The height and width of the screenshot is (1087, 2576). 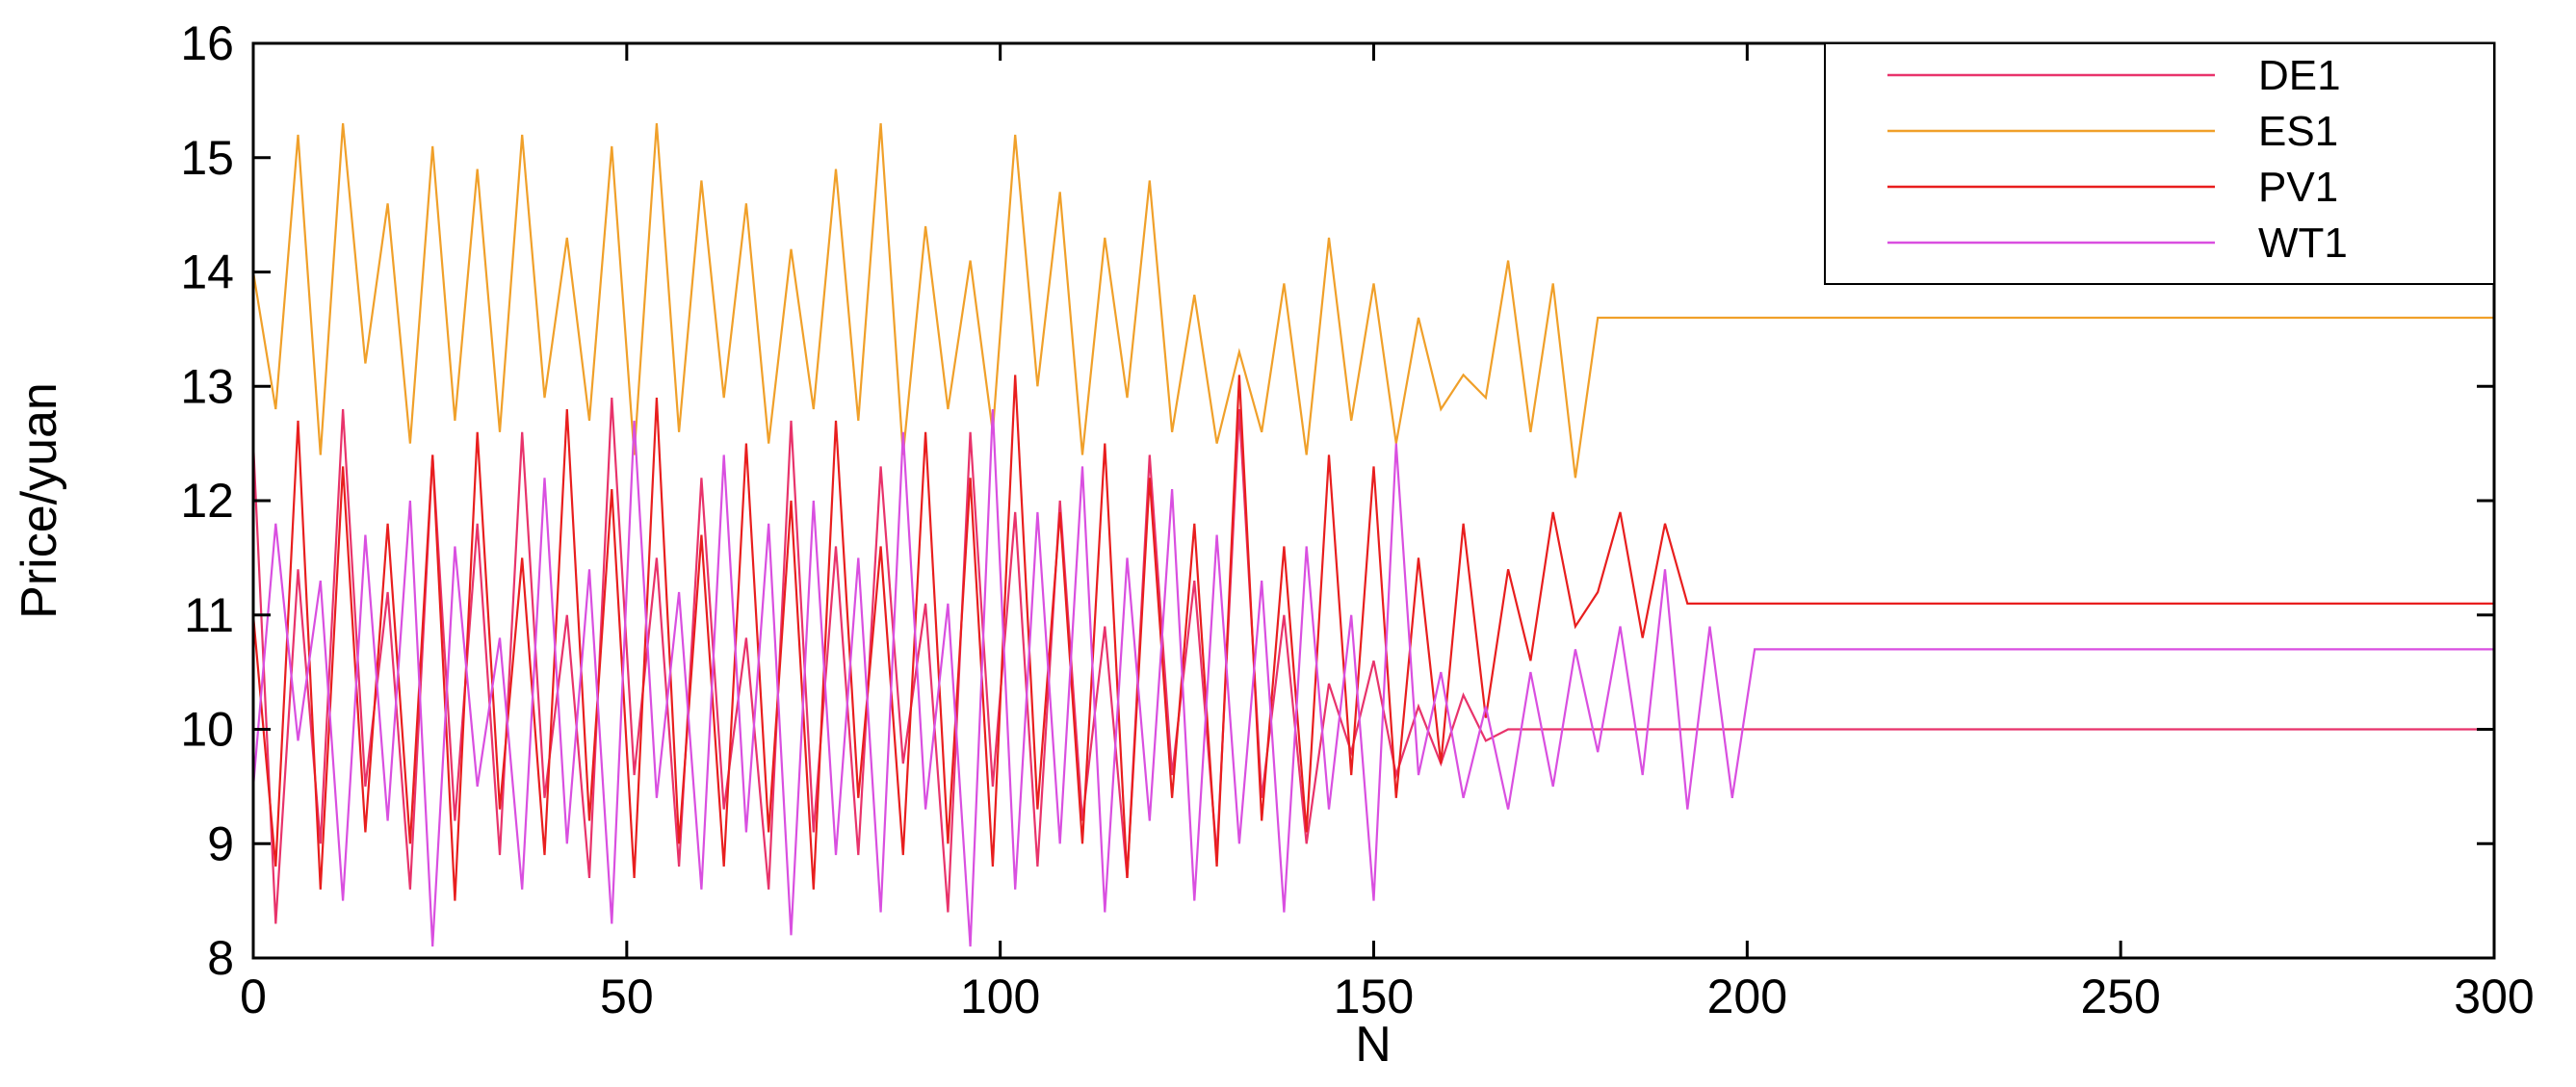 I want to click on y-tick-label: 13, so click(x=207, y=386).